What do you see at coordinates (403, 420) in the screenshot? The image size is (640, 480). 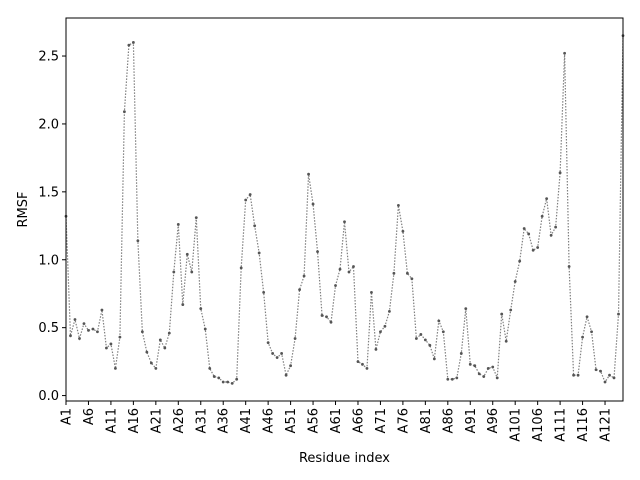 I see `x-tick-label: A76` at bounding box center [403, 420].